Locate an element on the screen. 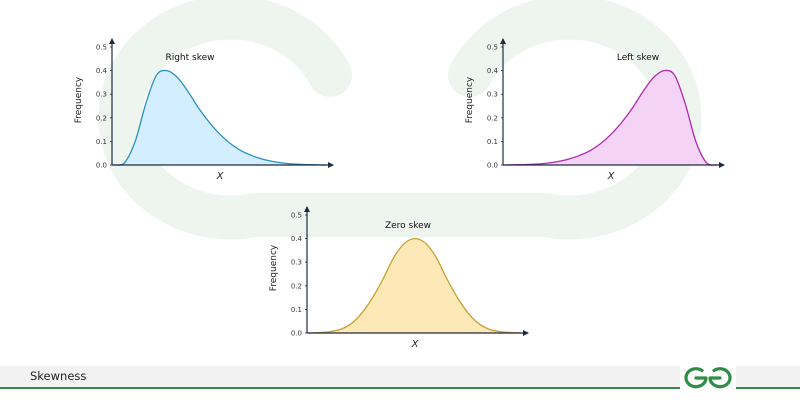  chart-left-skew: 0.0 0.1 0.2 0.3 0.4 0.5 Frequency X Left skew is located at coordinates (595, 110).